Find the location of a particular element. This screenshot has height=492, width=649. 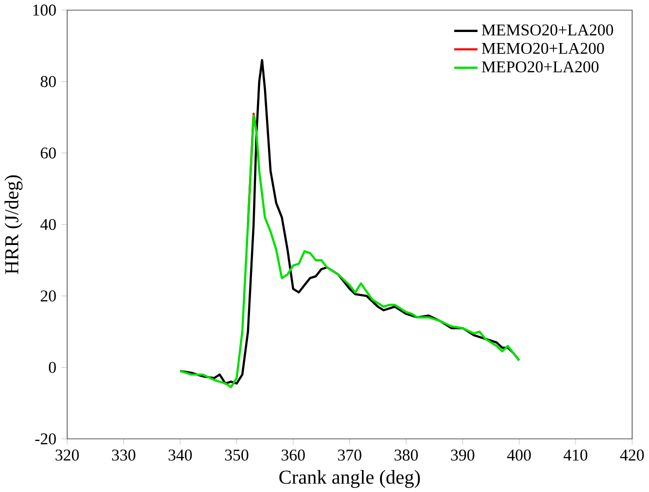

x-tick-label: 390 is located at coordinates (462, 454).